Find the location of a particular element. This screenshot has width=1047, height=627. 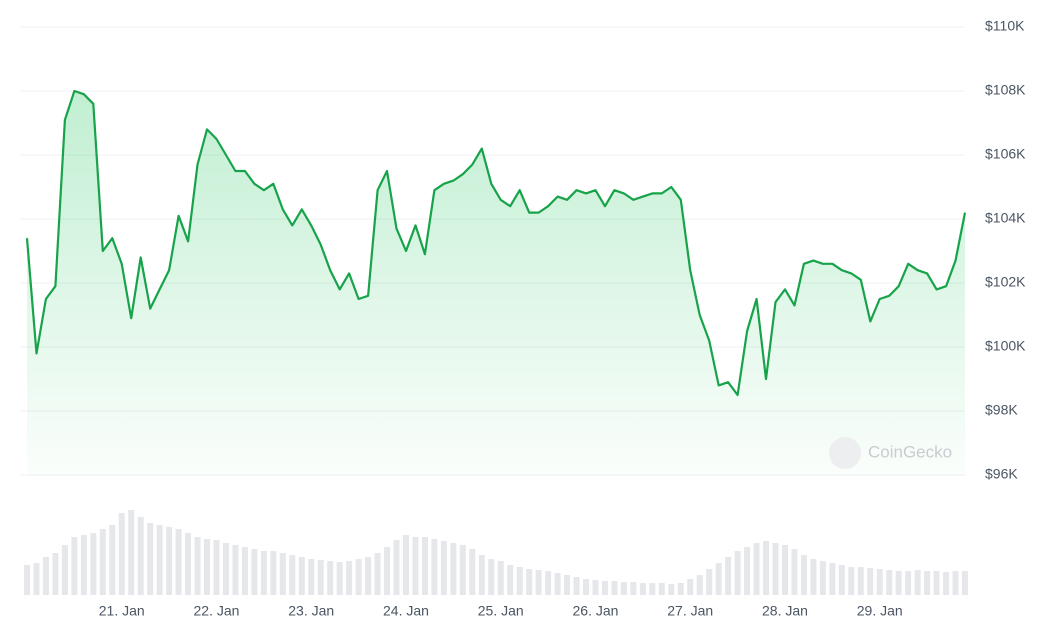

y-tick-label: $104K is located at coordinates (1005, 218).